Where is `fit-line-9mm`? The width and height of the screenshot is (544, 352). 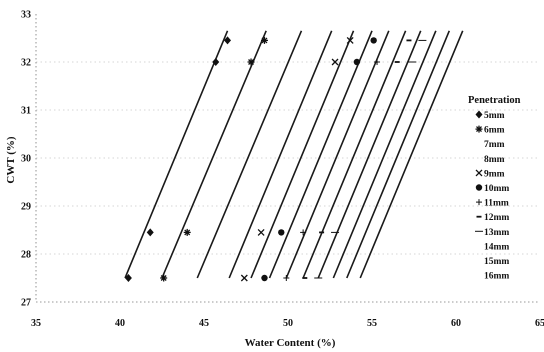 fit-line-9mm is located at coordinates (302, 154).